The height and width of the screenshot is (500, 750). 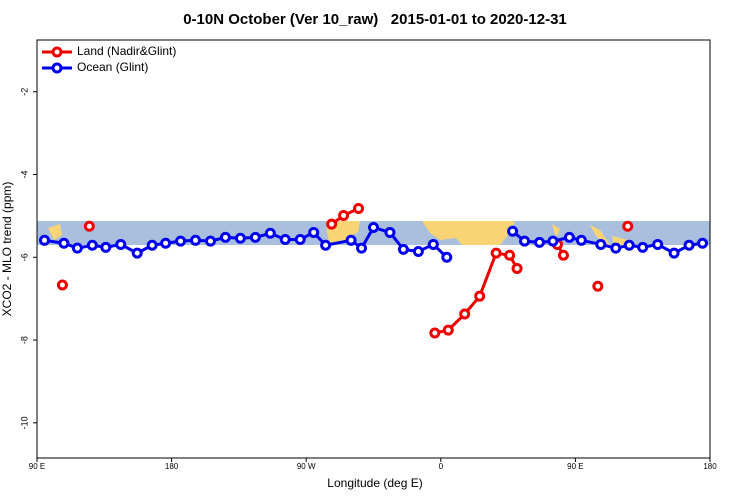 What do you see at coordinates (24, 422) in the screenshot?
I see `y-tick-label: -10` at bounding box center [24, 422].